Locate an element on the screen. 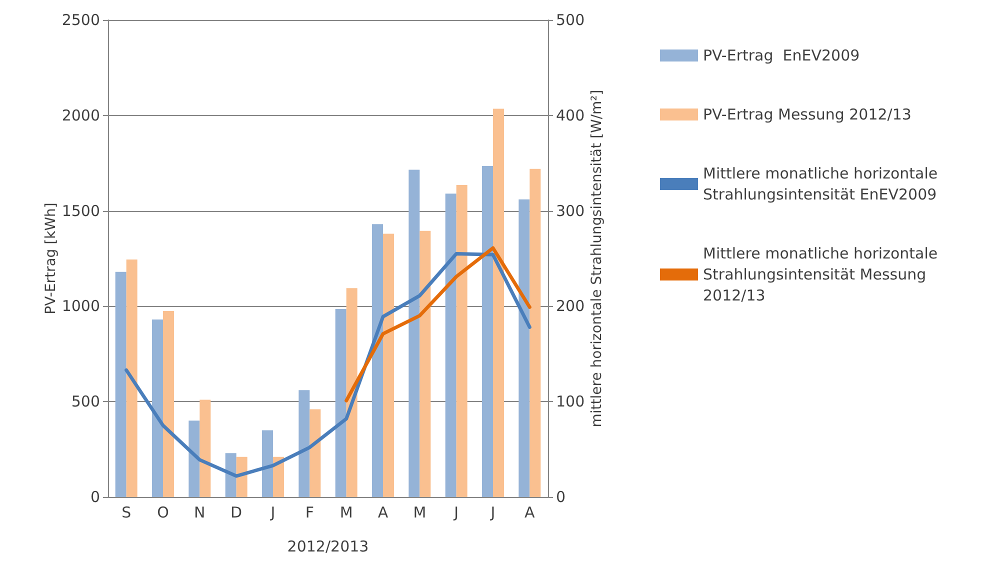 The image size is (985, 565). x-tick-label: N is located at coordinates (200, 513).